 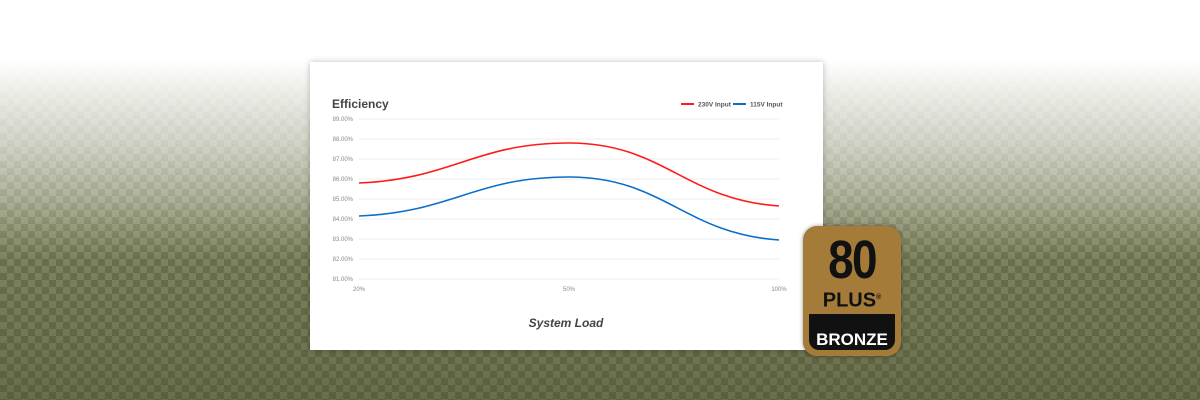 I want to click on y-tick-label: 87.00%, so click(x=343, y=160).